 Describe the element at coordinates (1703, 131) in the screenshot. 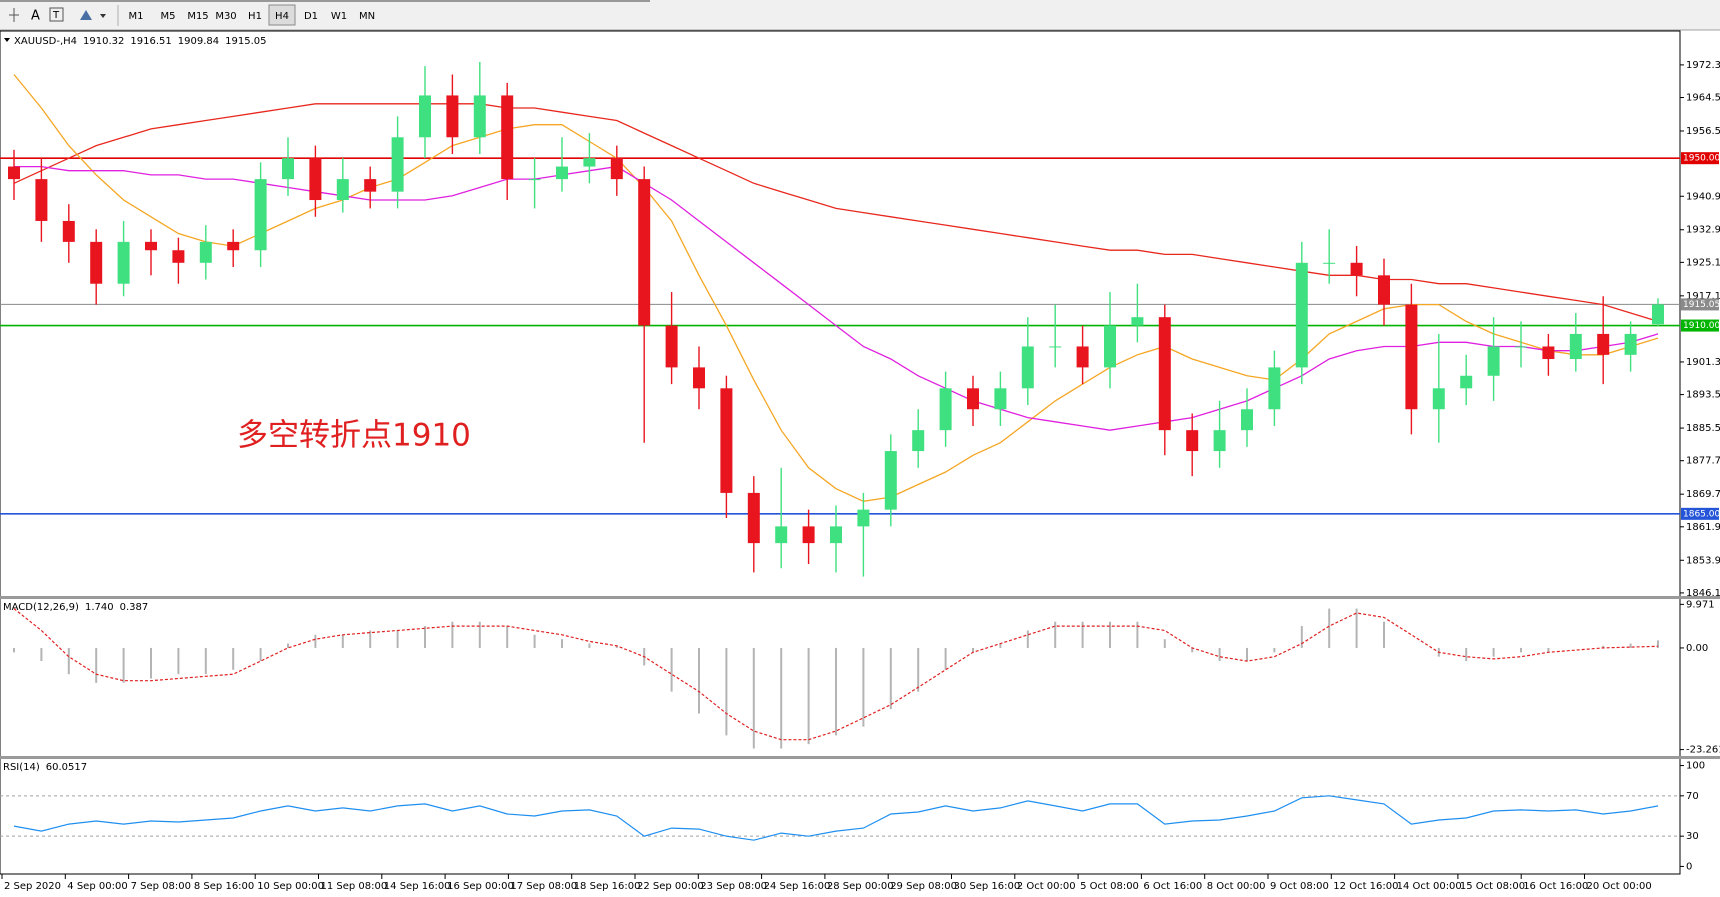

I see `y-tick-label: 1956.50` at that location.